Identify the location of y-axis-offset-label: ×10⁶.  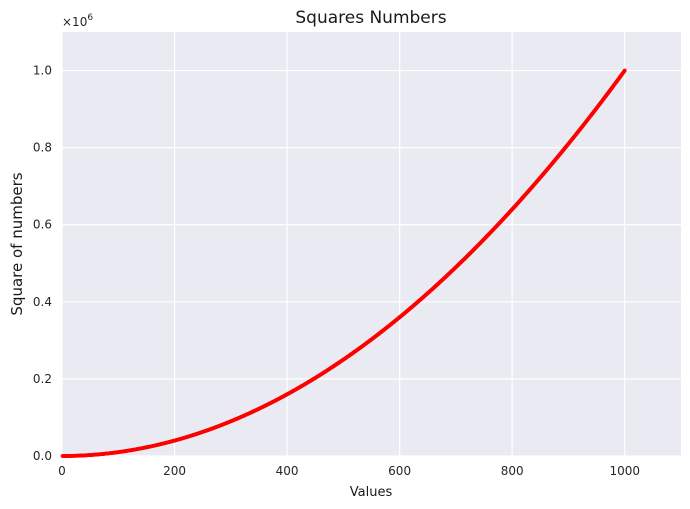
(77, 21).